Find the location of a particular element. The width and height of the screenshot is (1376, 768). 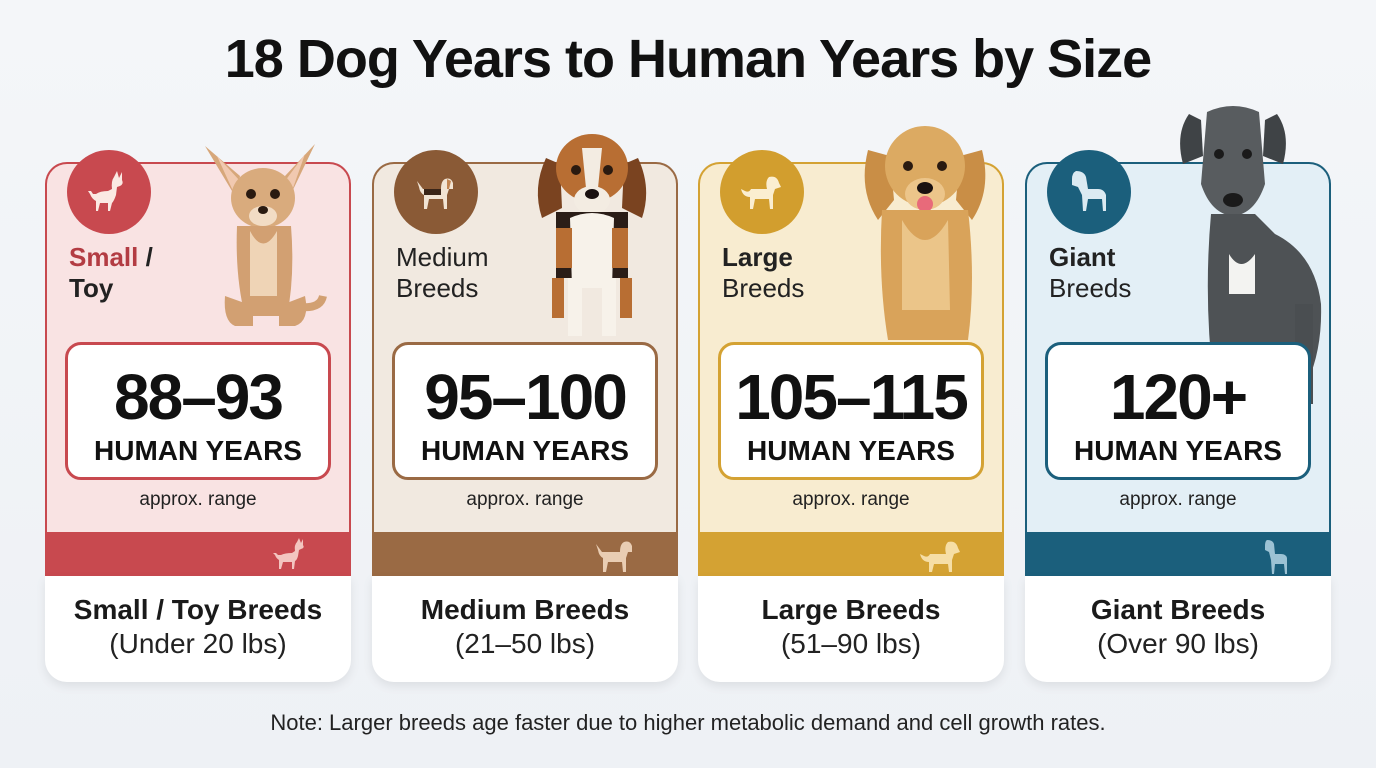

breed-weight: (Over 90 lbs) is located at coordinates (1178, 643).